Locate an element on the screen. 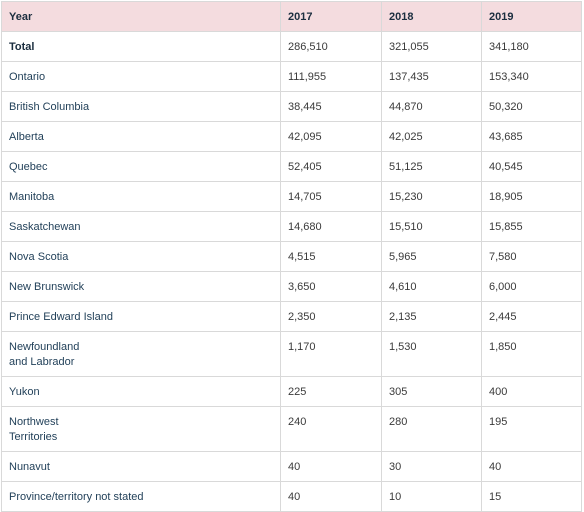 This screenshot has height=512, width=584. value-cell: 18,905 is located at coordinates (531, 196).